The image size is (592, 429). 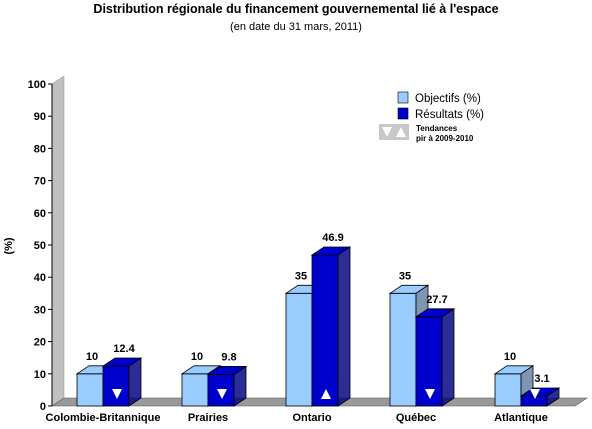 What do you see at coordinates (208, 418) in the screenshot?
I see `category-label: Prairies` at bounding box center [208, 418].